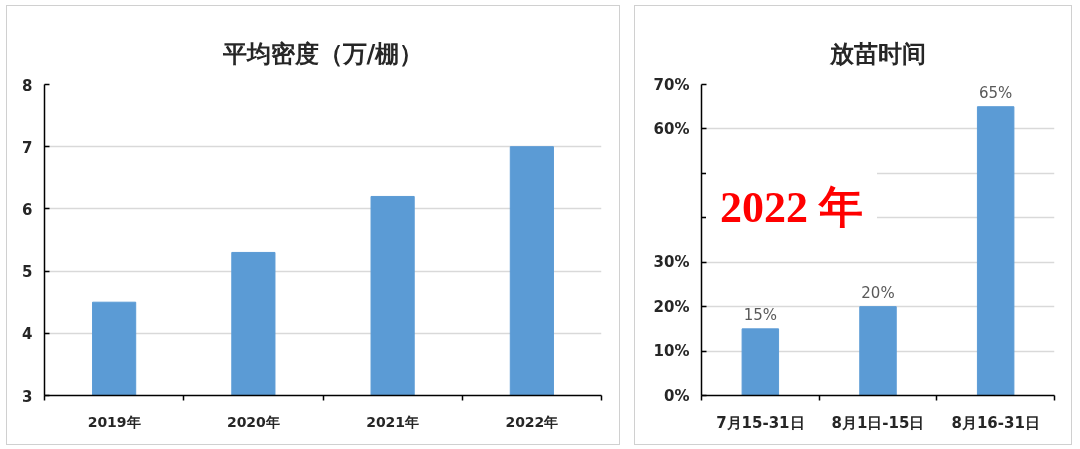  What do you see at coordinates (760, 314) in the screenshot?
I see `data-label: 15%` at bounding box center [760, 314].